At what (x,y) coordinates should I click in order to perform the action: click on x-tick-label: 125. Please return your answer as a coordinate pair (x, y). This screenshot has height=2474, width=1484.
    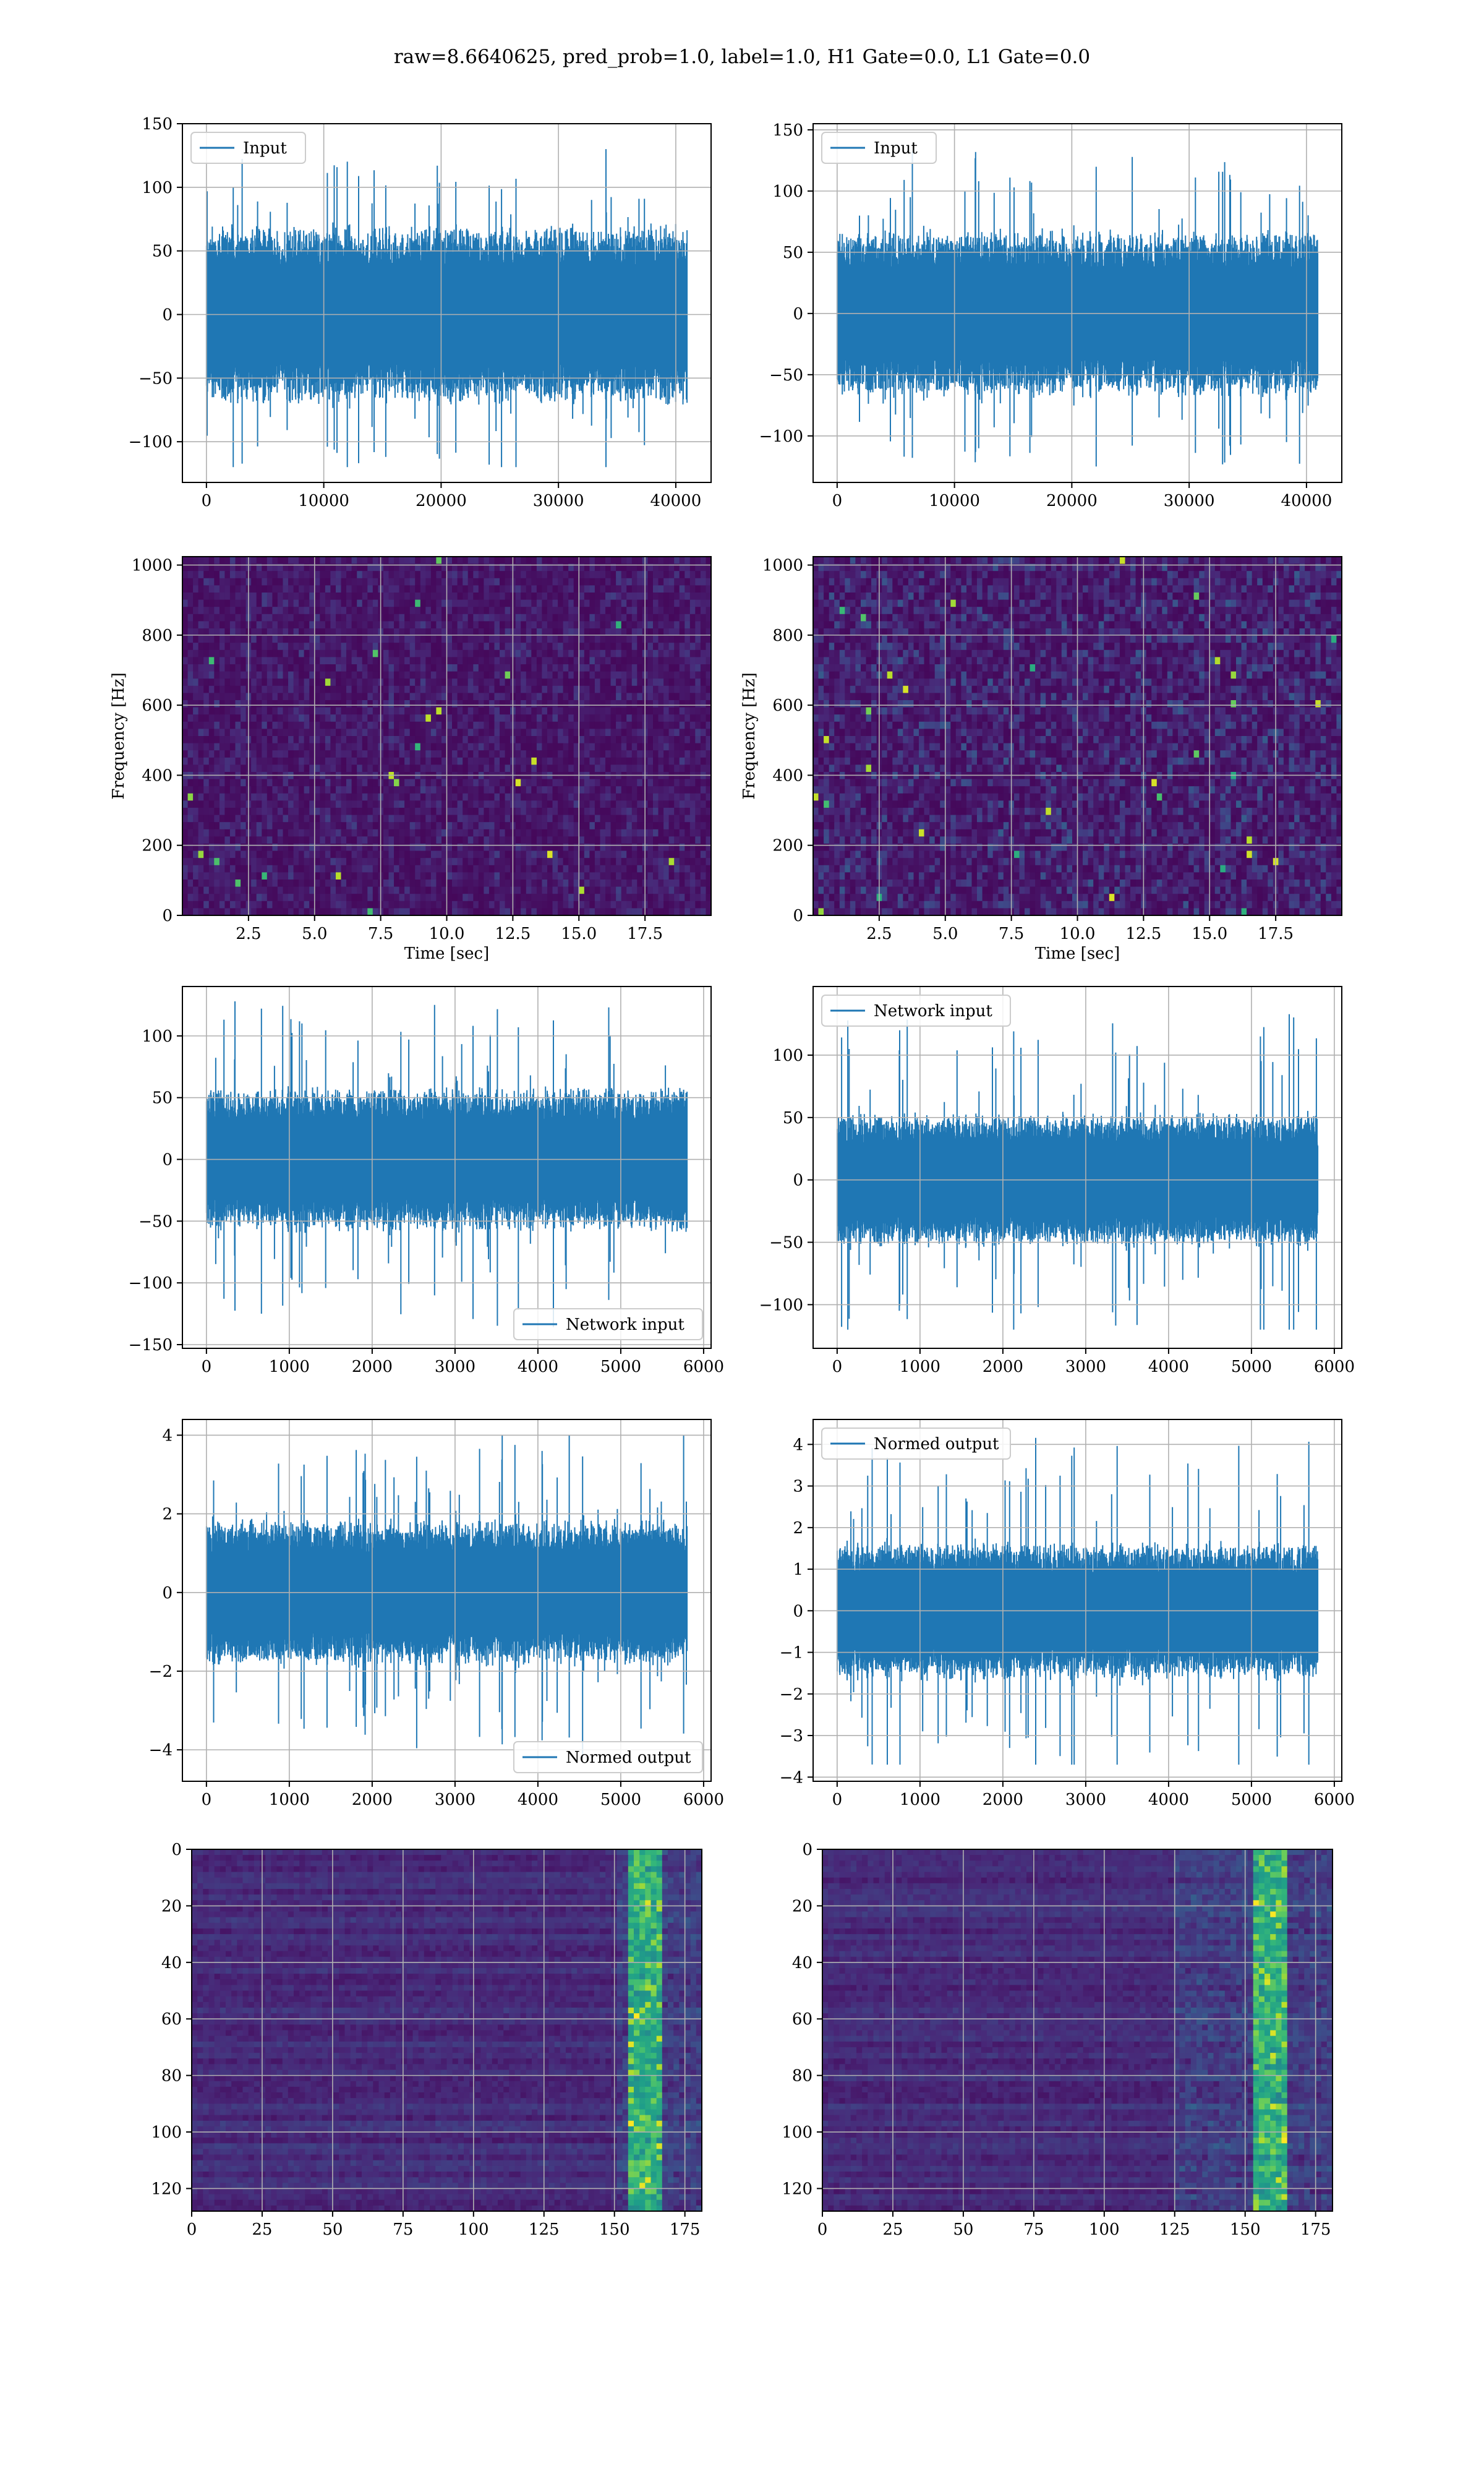
    Looking at the image, I should click on (1174, 2229).